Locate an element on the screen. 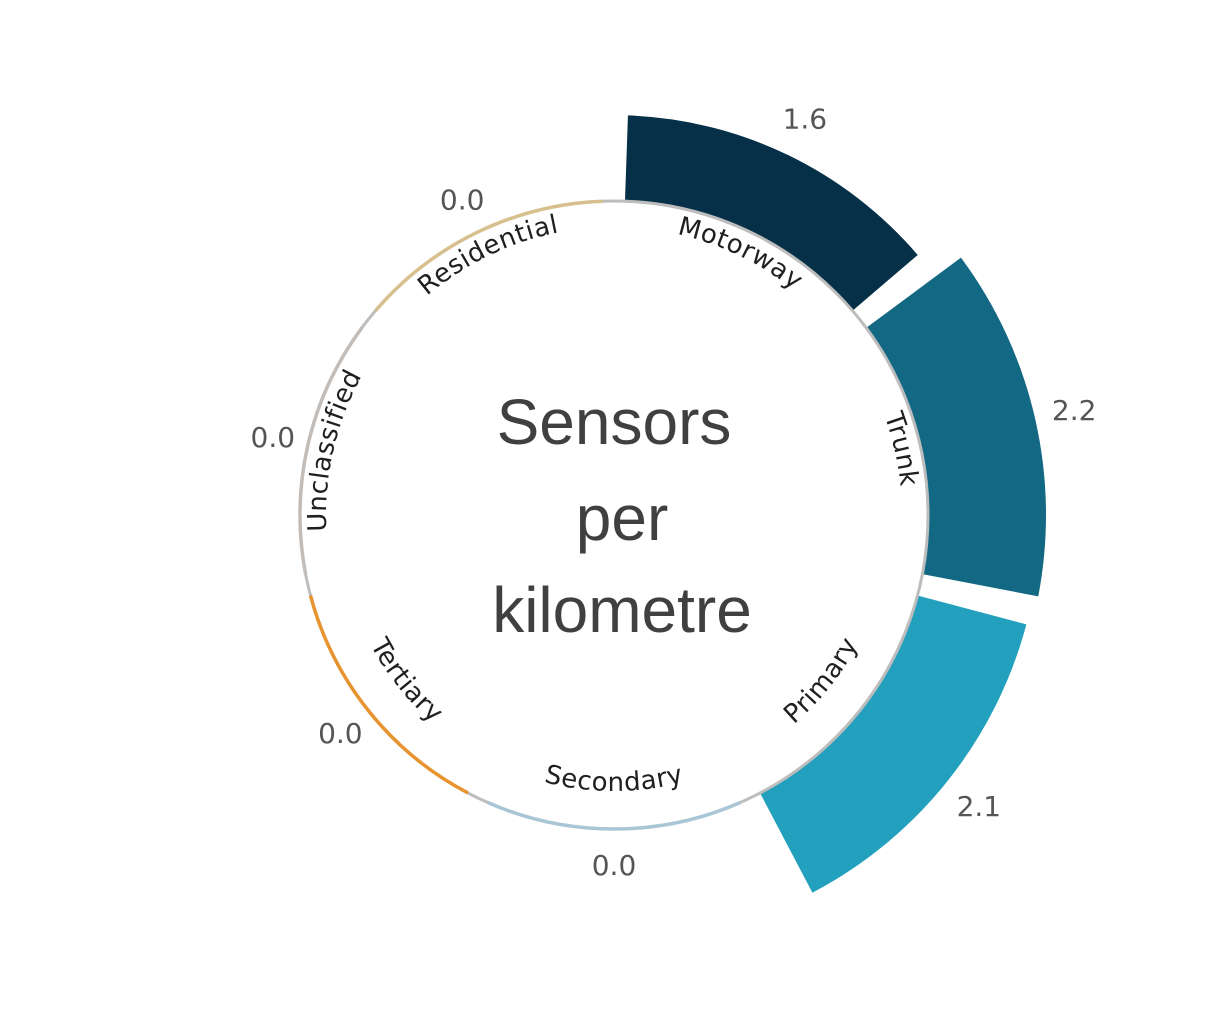  bar-primary is located at coordinates (893, 744).